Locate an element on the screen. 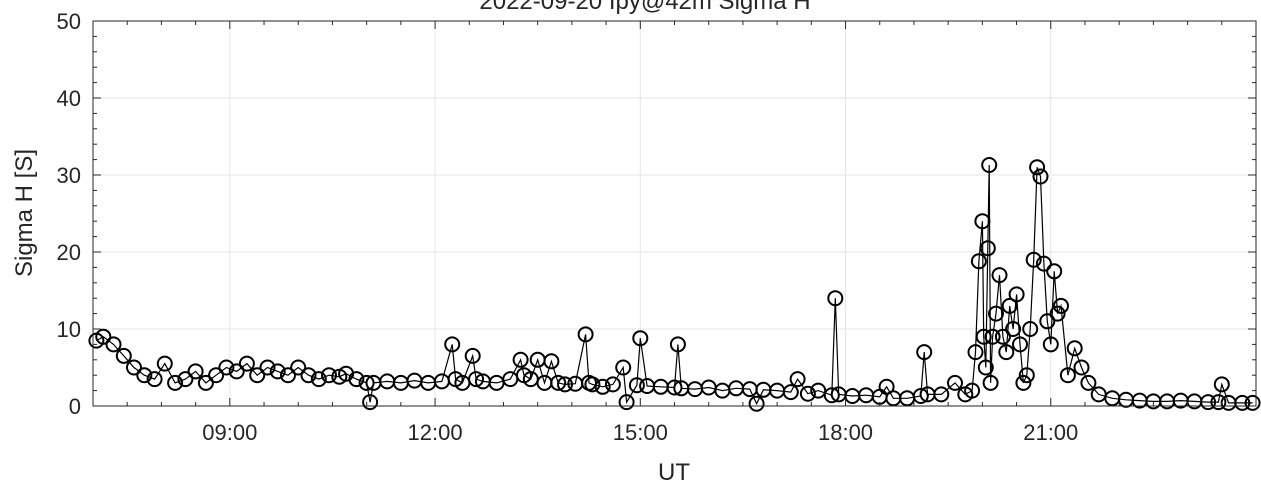 The height and width of the screenshot is (493, 1261). chart-title: 2022-09-20 Ipy@42m Sigma H is located at coordinates (644, 7).